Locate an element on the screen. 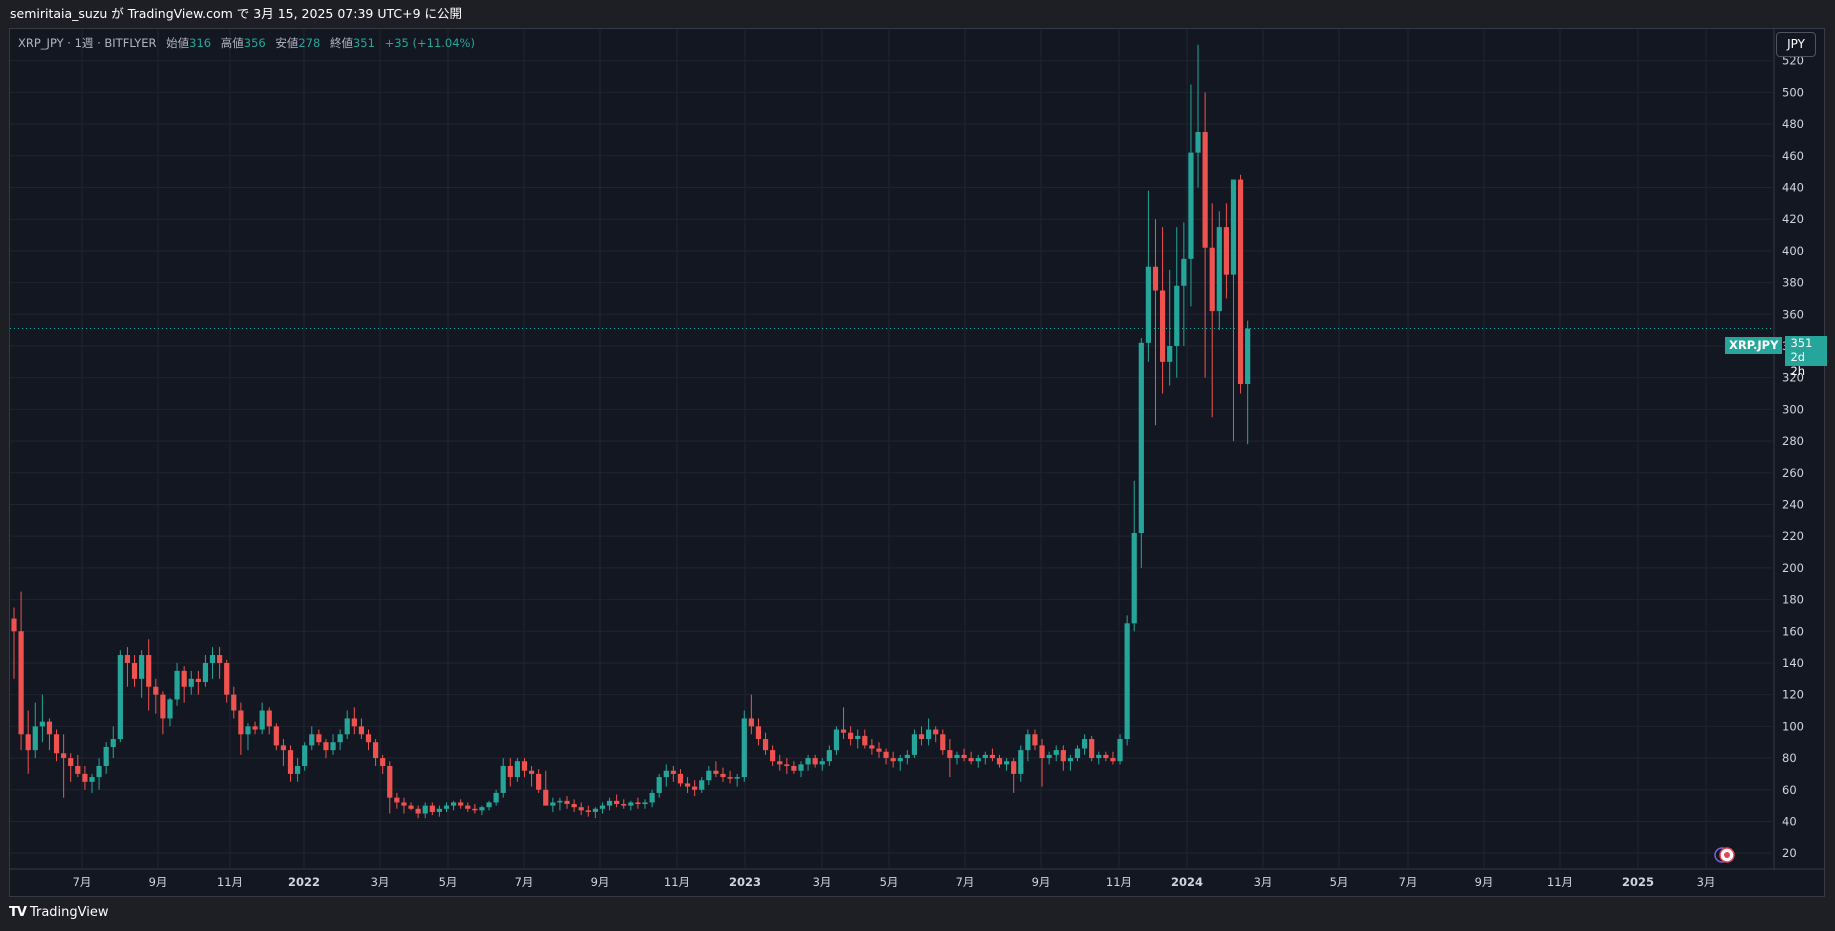 The width and height of the screenshot is (1835, 931). y-tick-label: 140 is located at coordinates (1793, 663).